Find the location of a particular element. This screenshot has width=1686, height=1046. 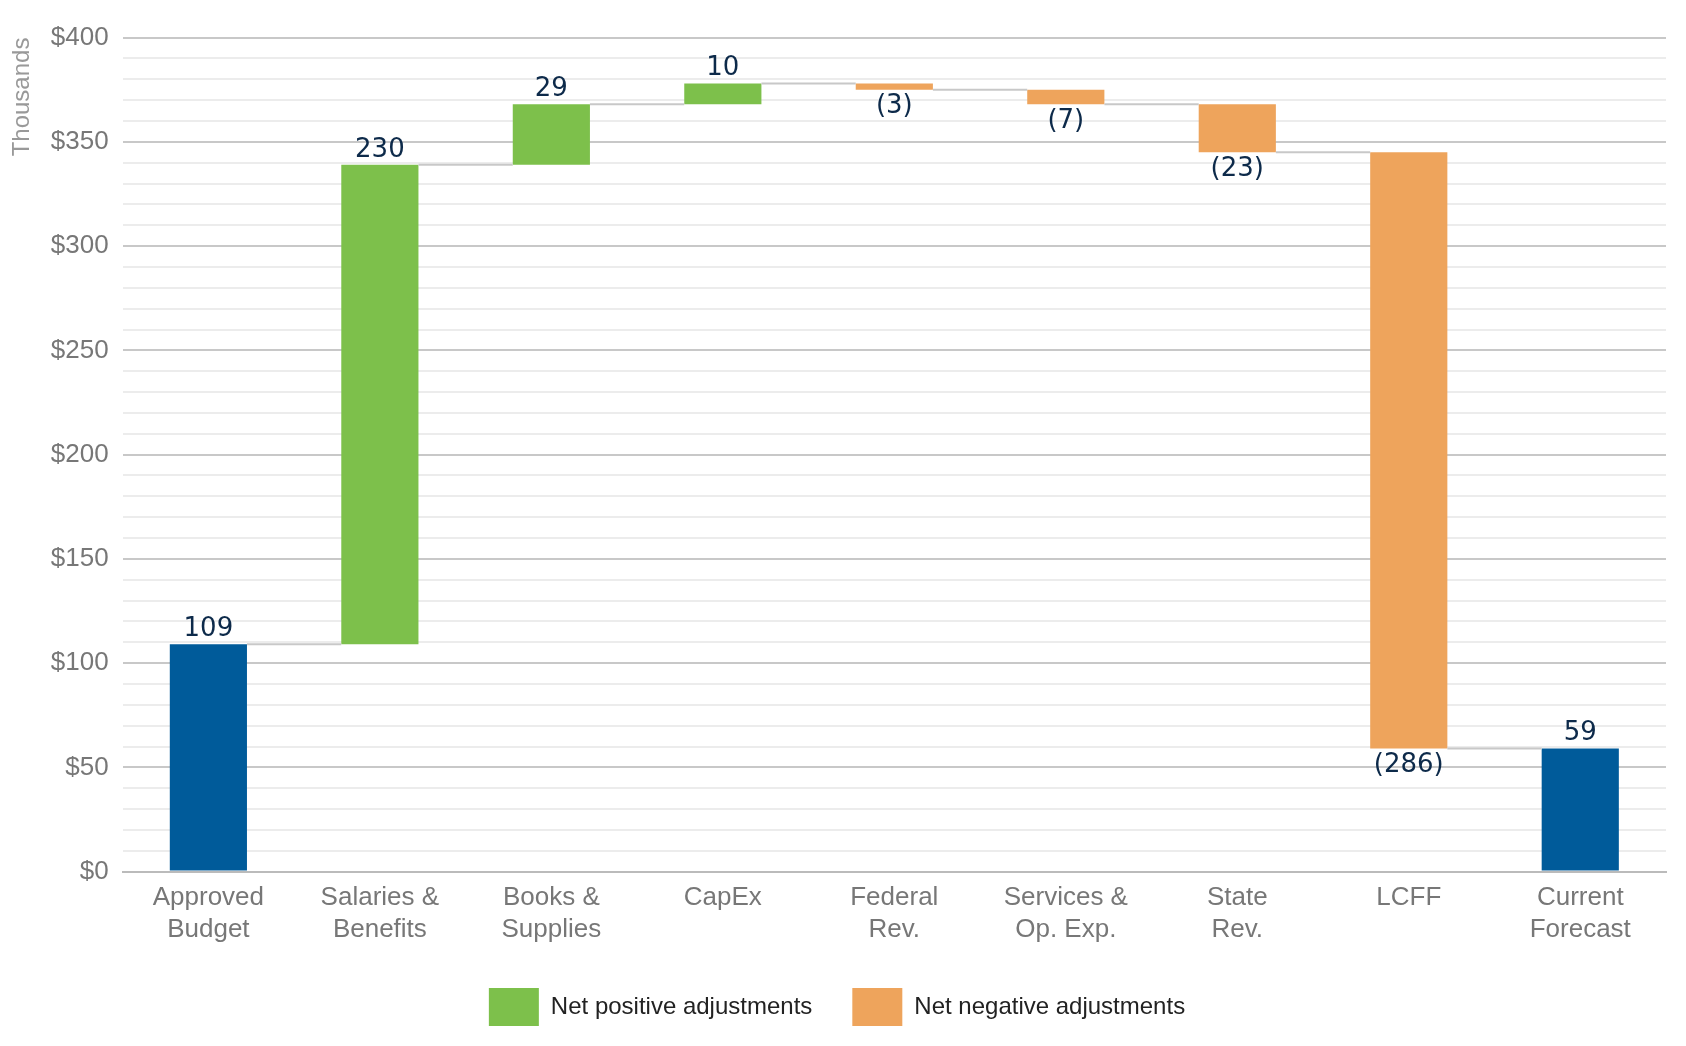

y-tick-label: $50 is located at coordinates (87, 765).